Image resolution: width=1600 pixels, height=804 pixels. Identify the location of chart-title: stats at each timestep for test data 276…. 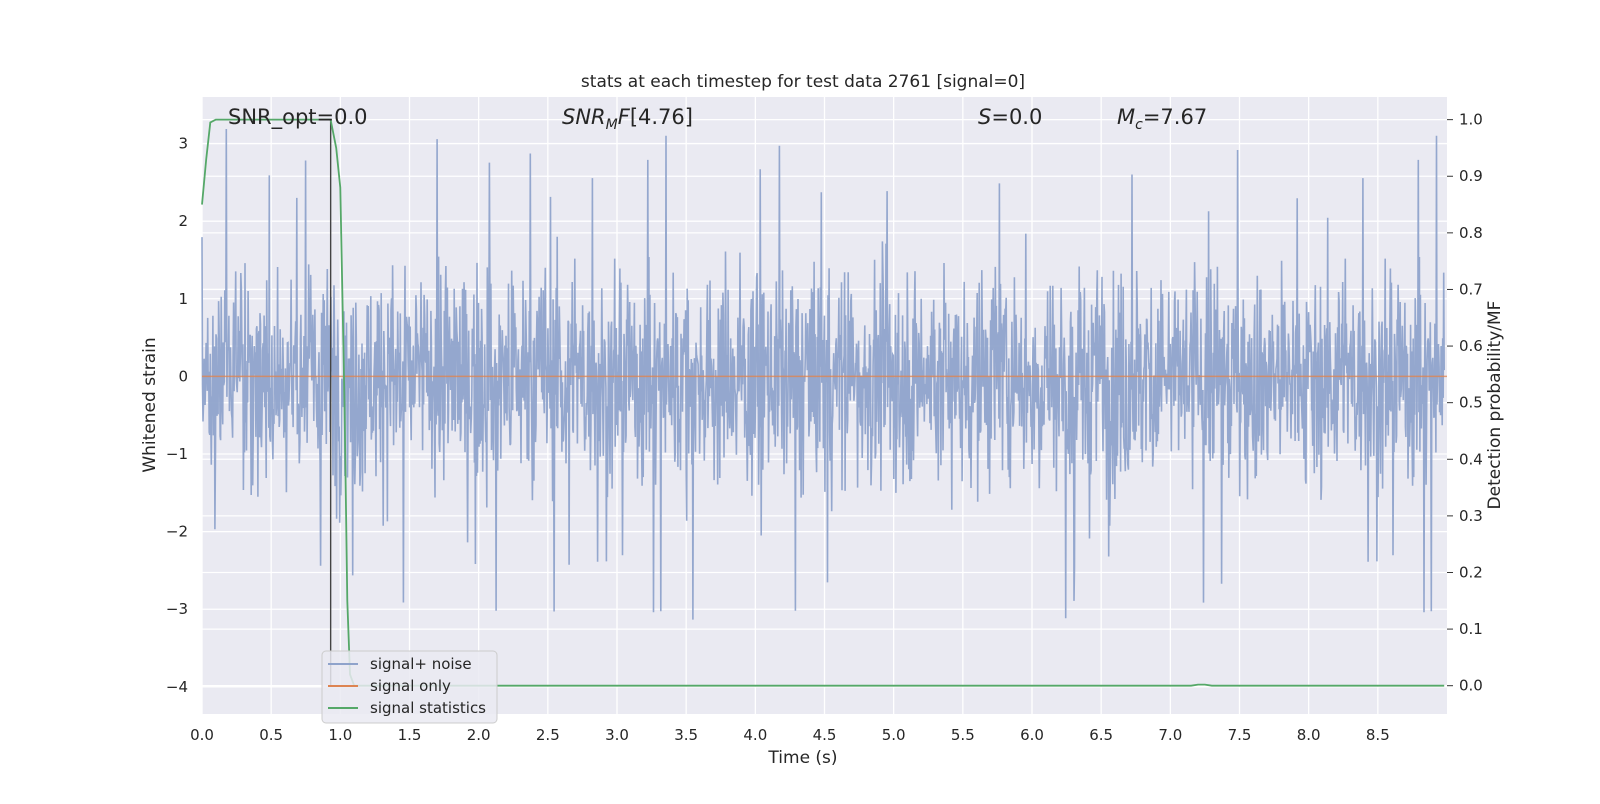
(803, 82).